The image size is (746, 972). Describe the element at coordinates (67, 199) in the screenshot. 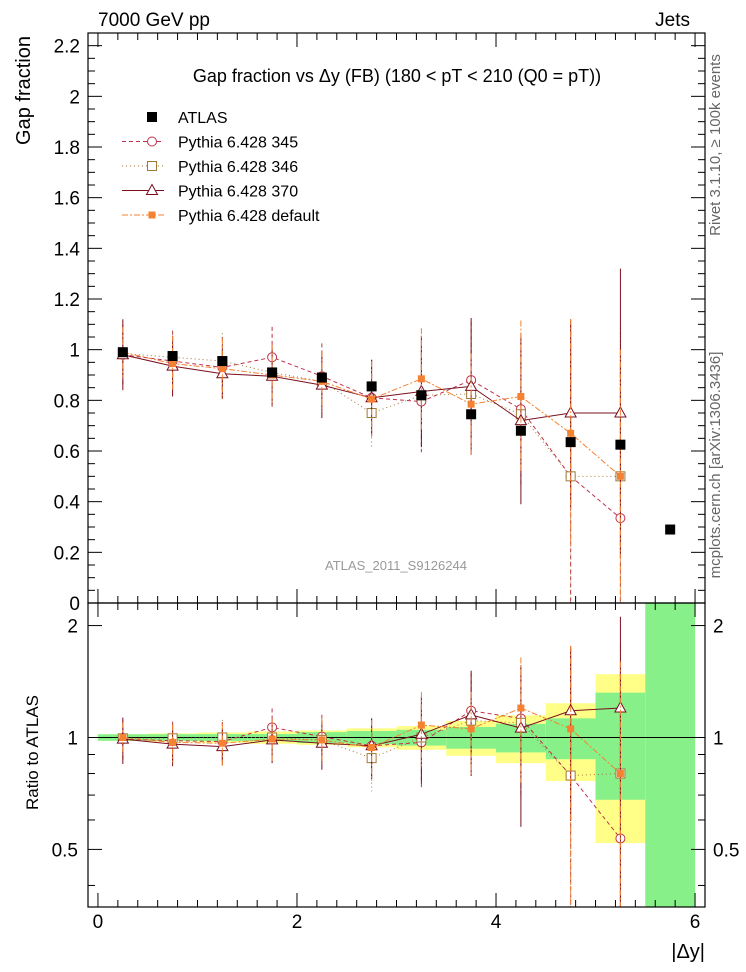

I see `y-tick-label: 1.6` at that location.